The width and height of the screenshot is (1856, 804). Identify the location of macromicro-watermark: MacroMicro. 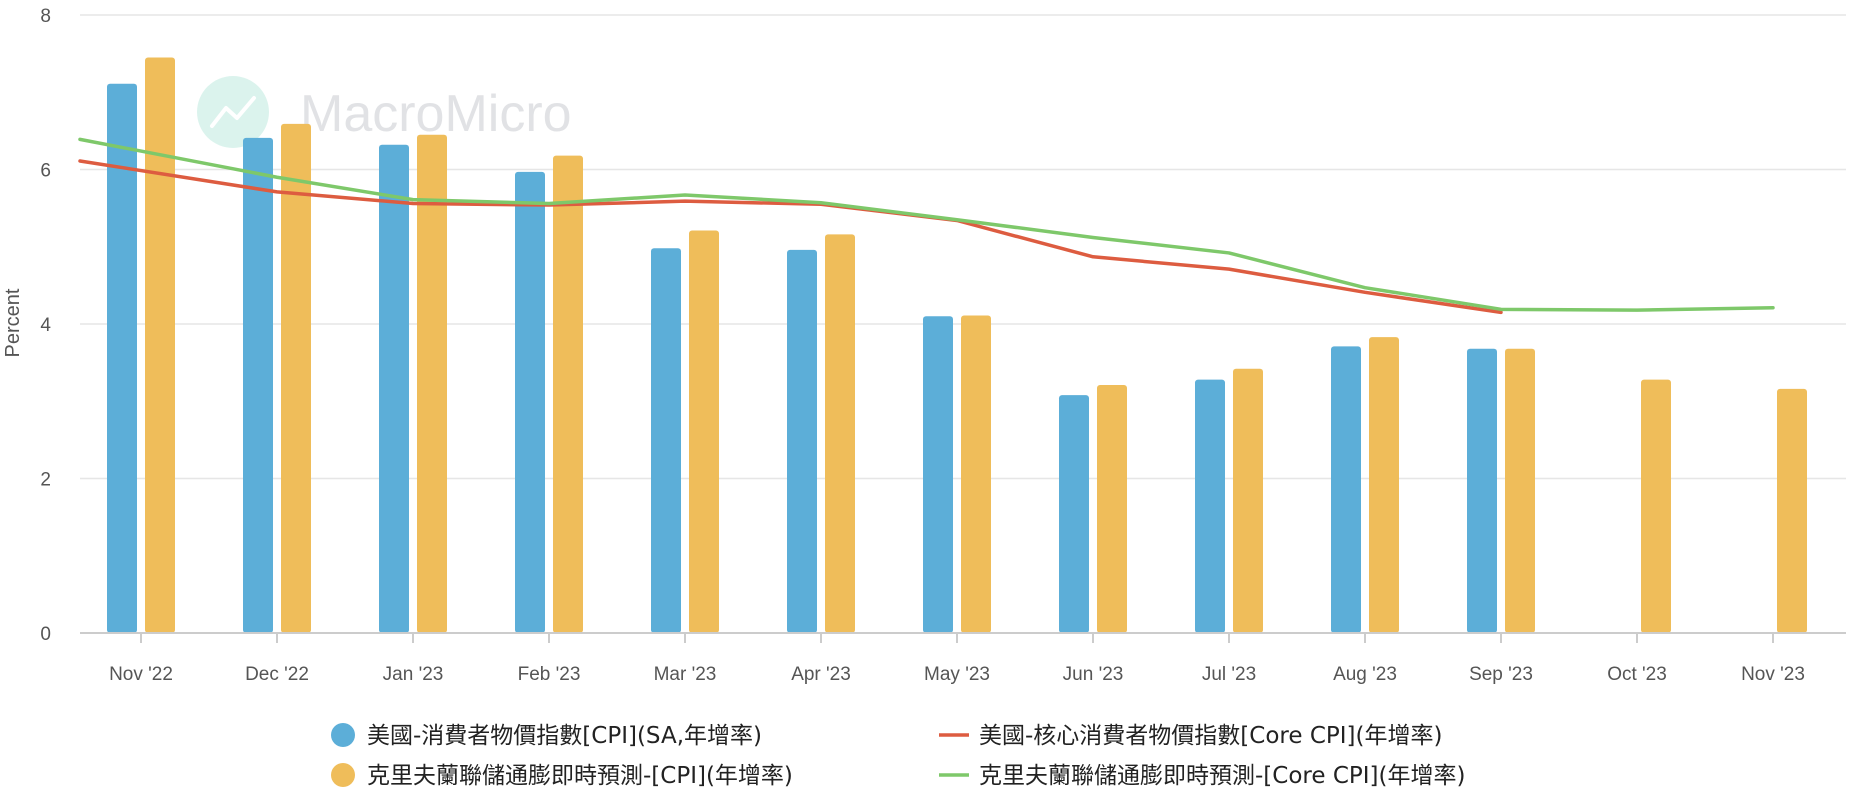
(384, 112).